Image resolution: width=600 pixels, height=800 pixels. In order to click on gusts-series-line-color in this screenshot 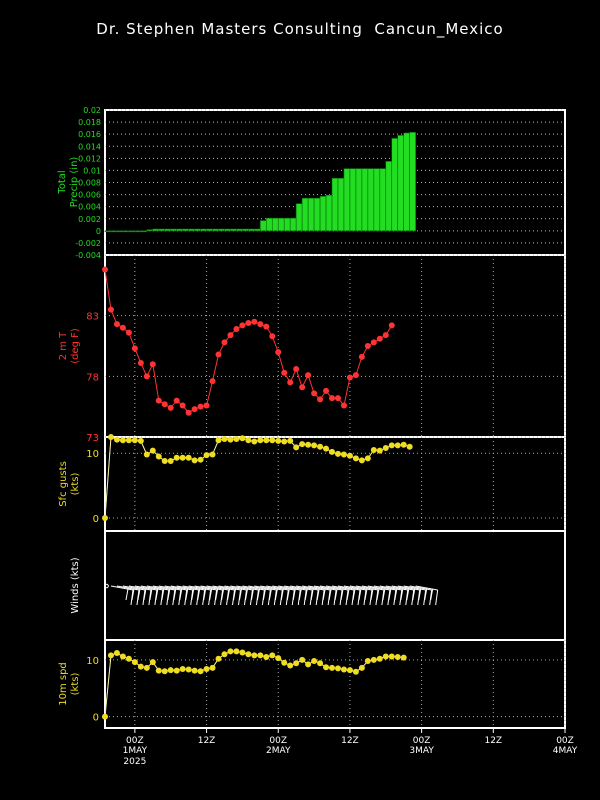, I will do `click(257, 477)`.